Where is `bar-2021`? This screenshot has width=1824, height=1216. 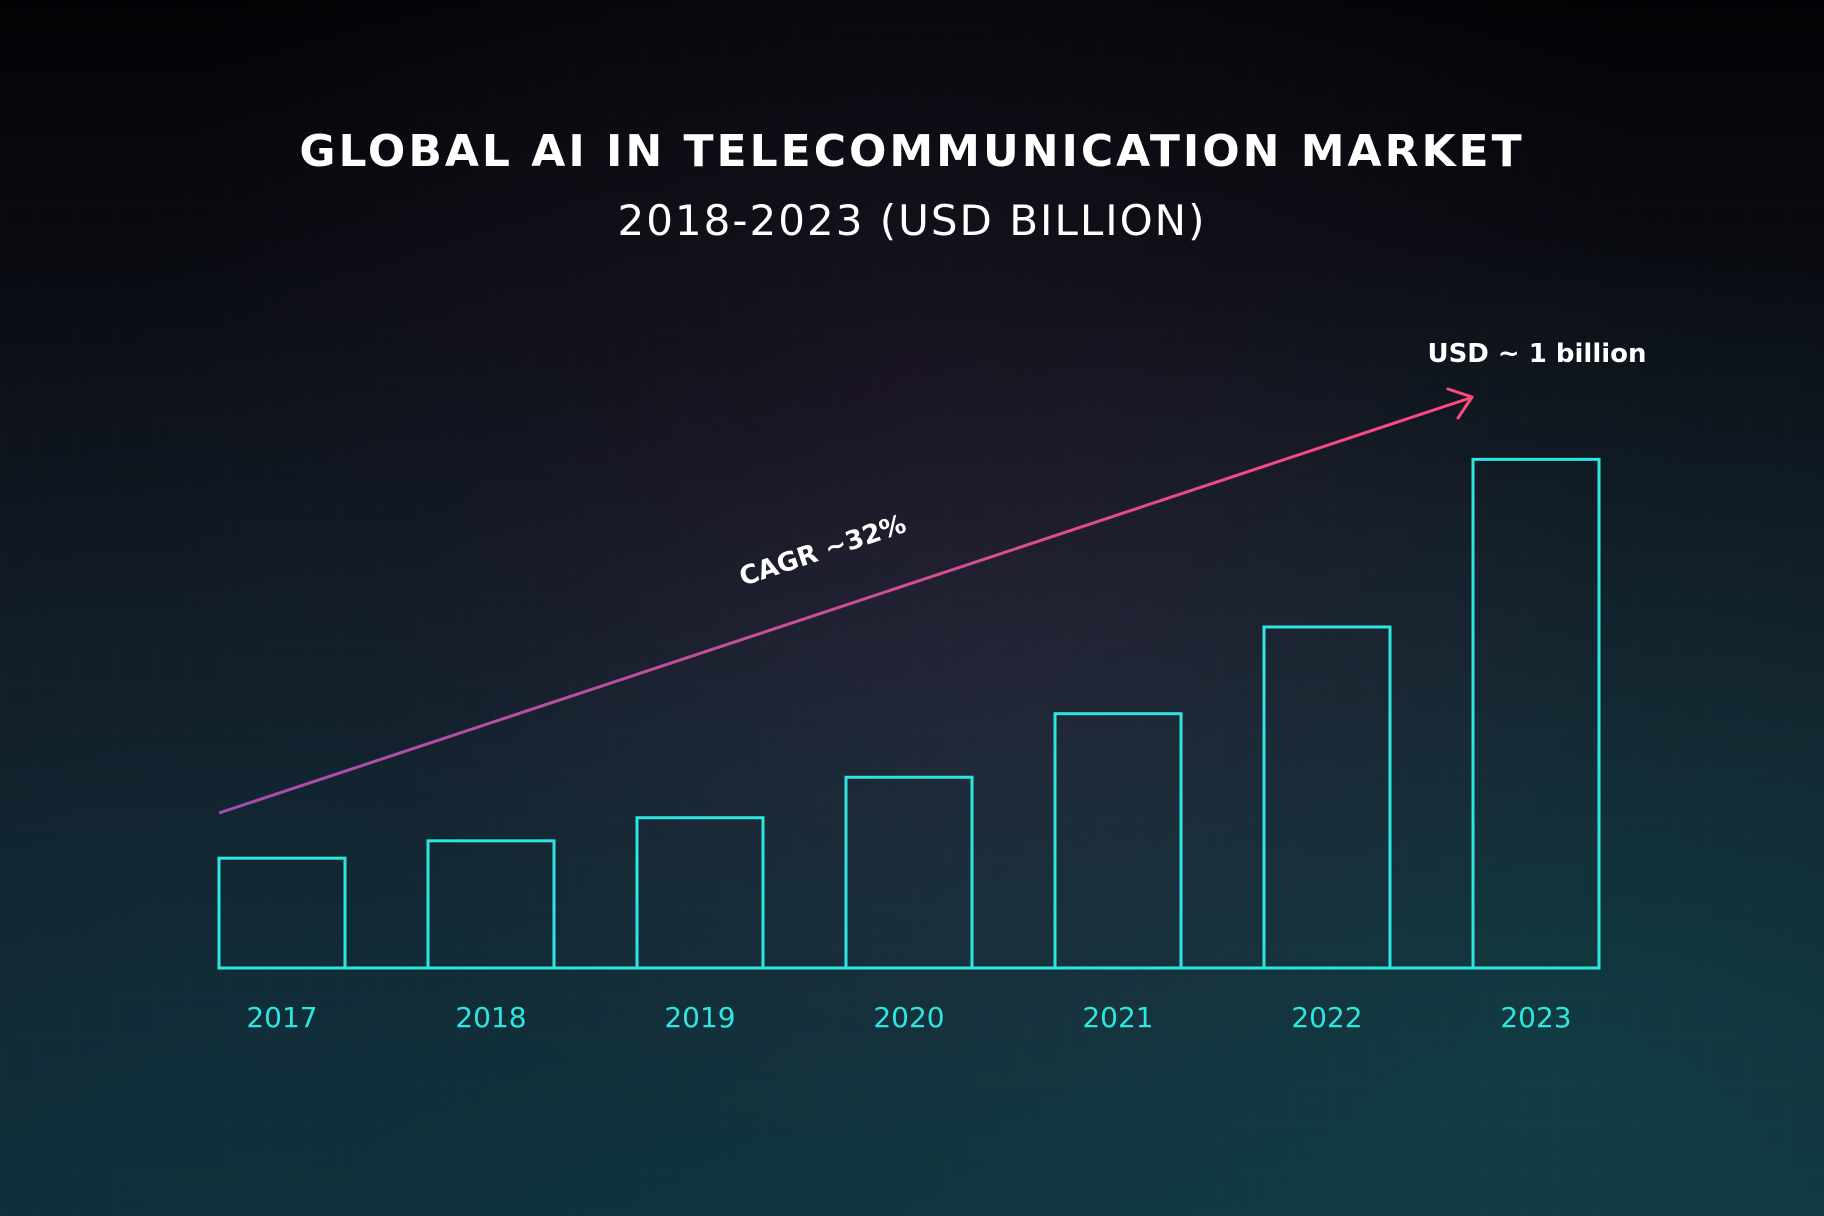 bar-2021 is located at coordinates (1118, 841).